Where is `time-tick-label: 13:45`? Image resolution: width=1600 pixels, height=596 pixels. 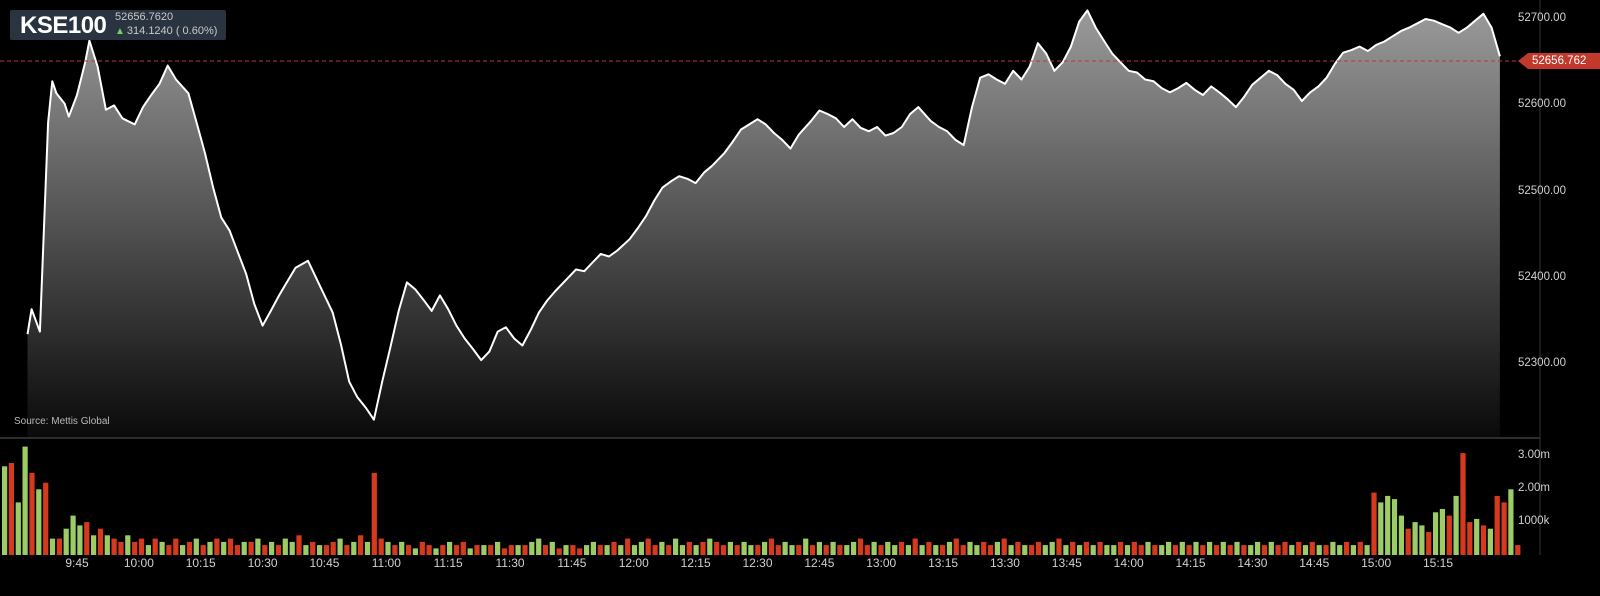 time-tick-label: 13:45 is located at coordinates (1066, 563).